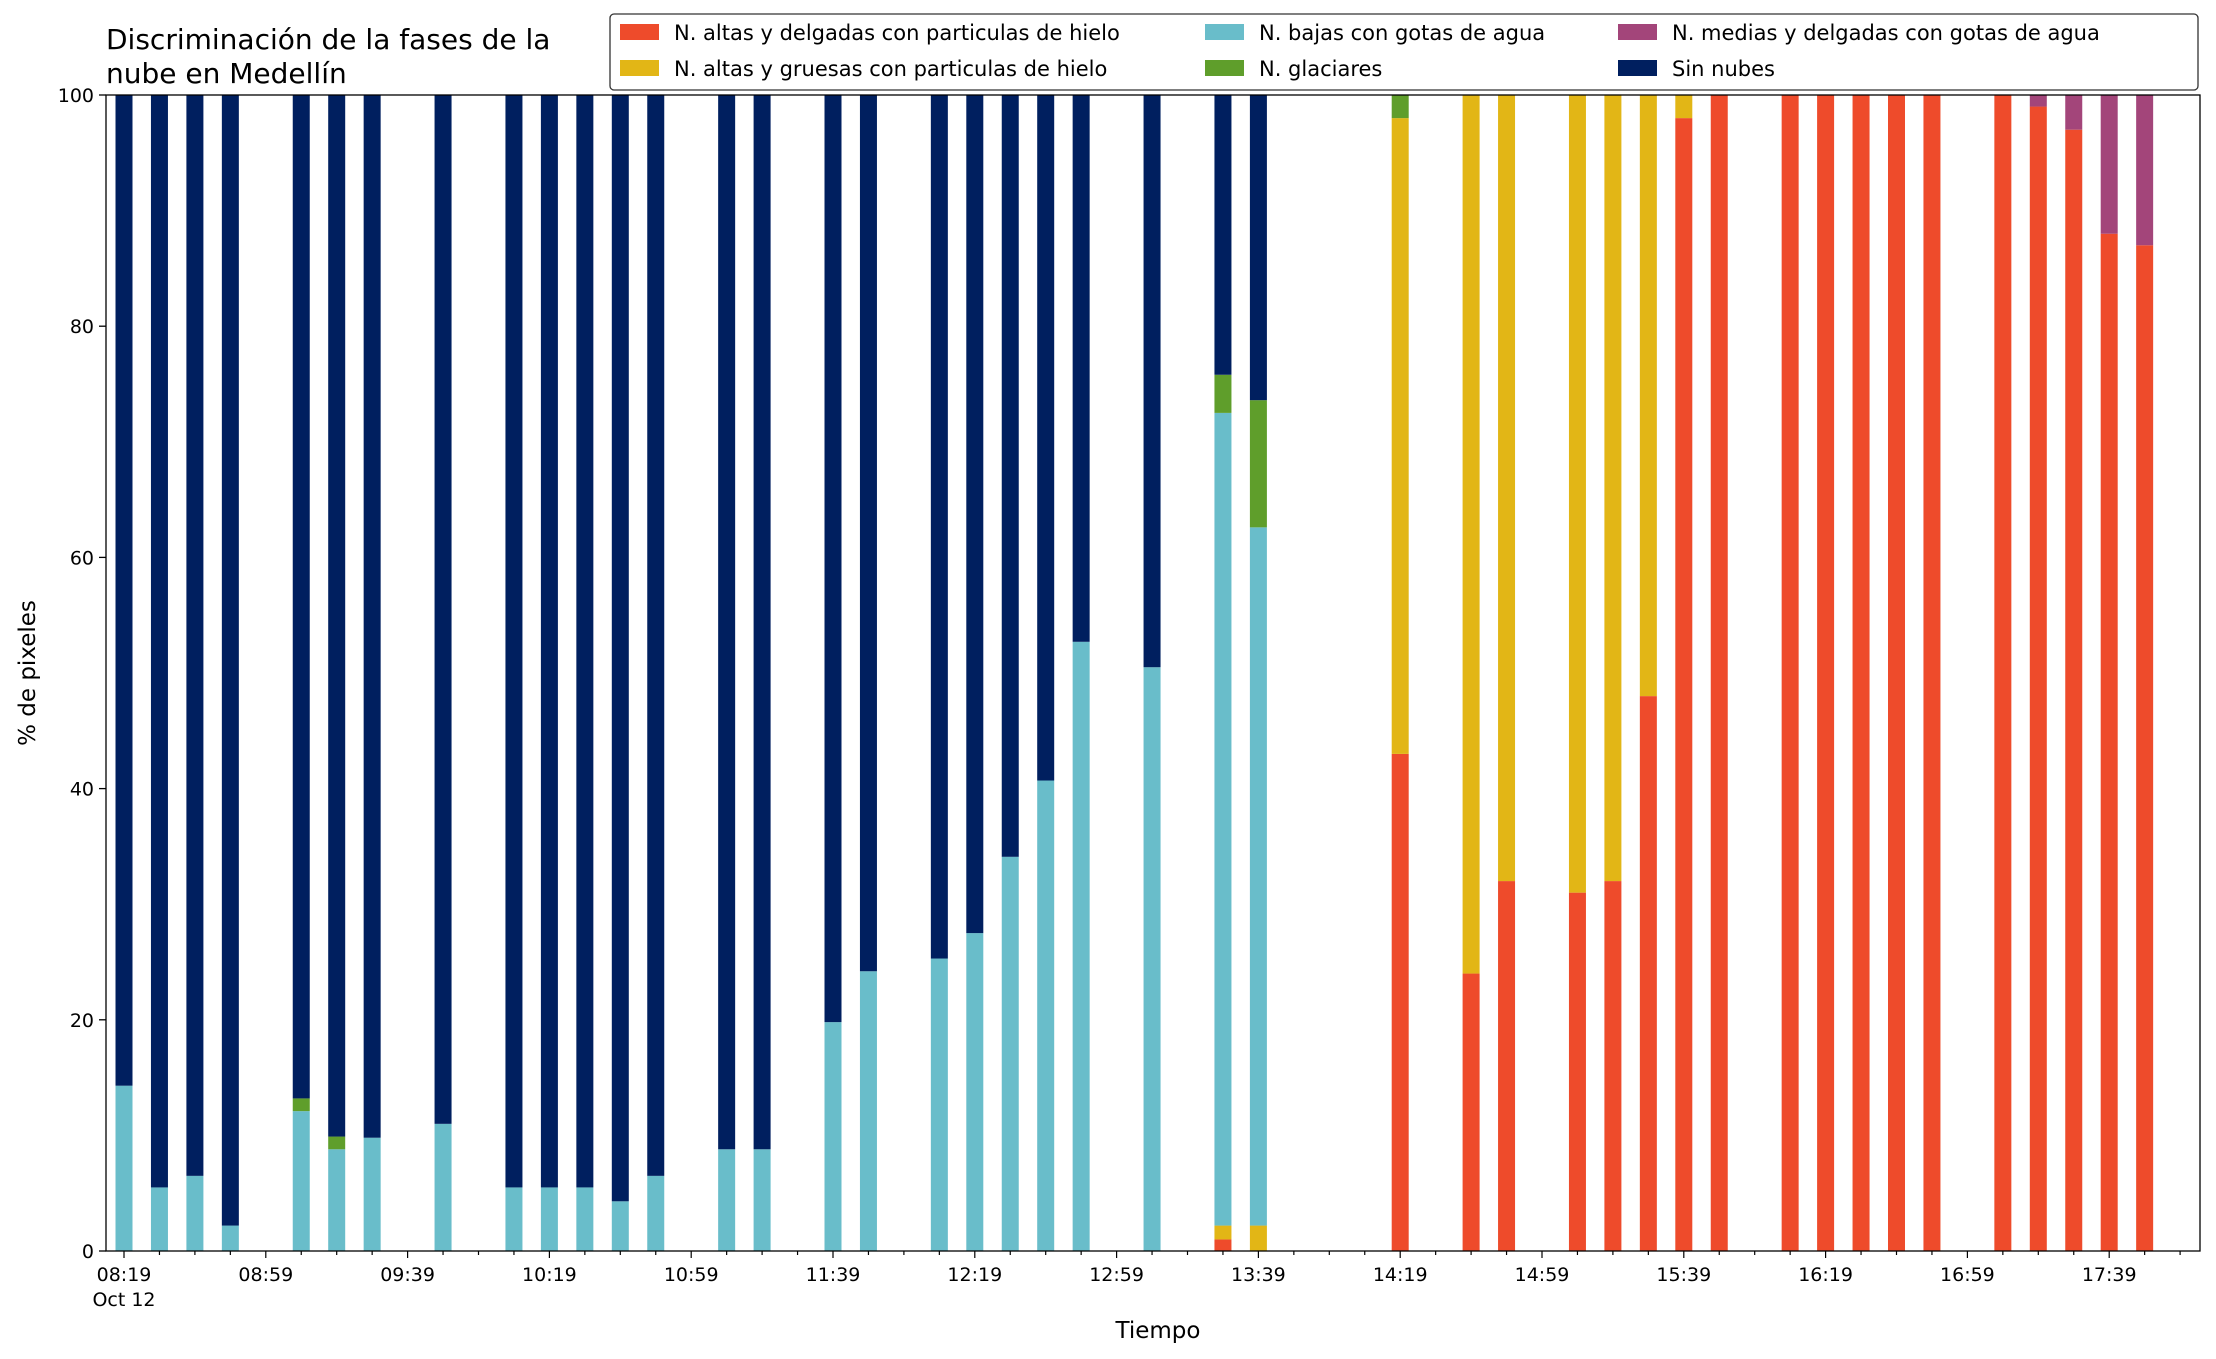  What do you see at coordinates (691, 1275) in the screenshot?
I see `x-tick-label: 10:59` at bounding box center [691, 1275].